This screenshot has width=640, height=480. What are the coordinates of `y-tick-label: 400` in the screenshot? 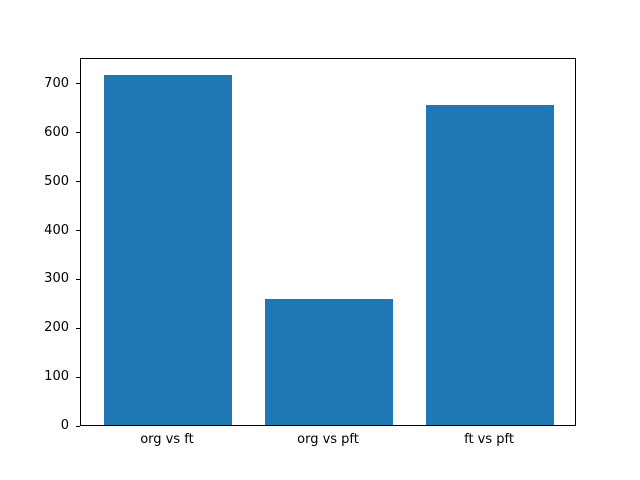 It's located at (56, 230).